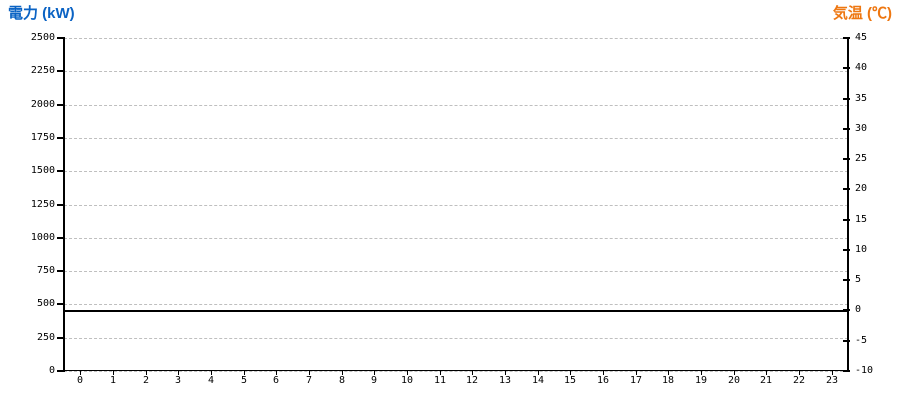 The image size is (900, 400). What do you see at coordinates (799, 380) in the screenshot?
I see `x-tick-label: 22` at bounding box center [799, 380].